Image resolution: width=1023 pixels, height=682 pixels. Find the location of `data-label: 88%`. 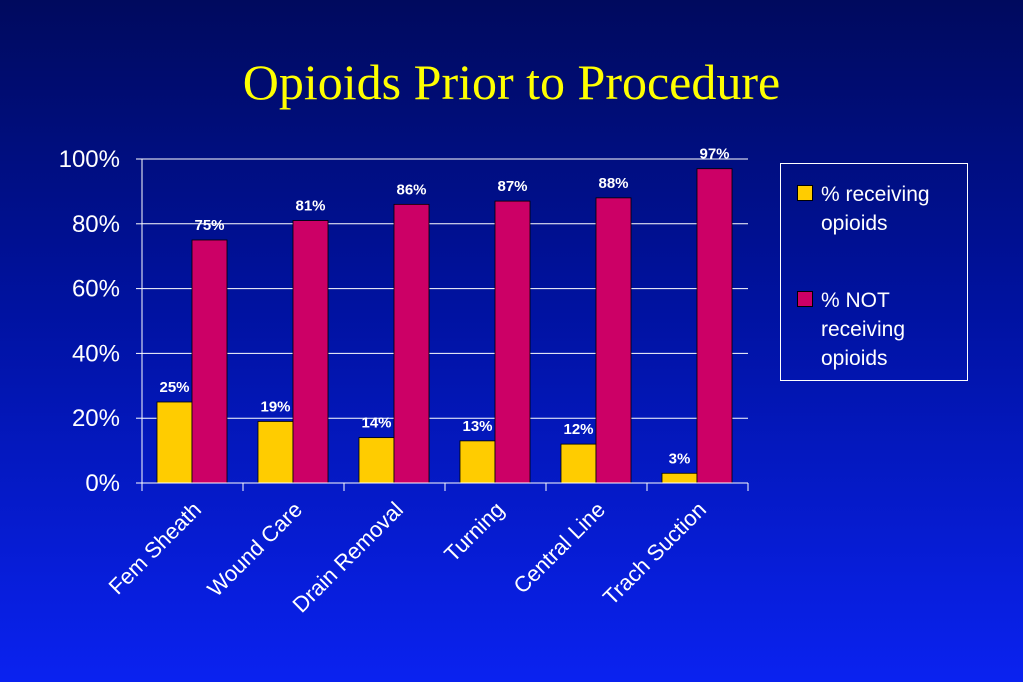

data-label: 88% is located at coordinates (613, 183).